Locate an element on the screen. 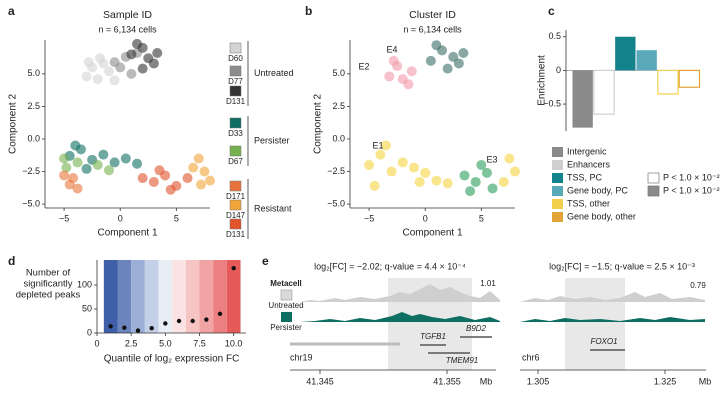 This screenshot has width=728, height=401. legend-label: D77 is located at coordinates (235, 81).